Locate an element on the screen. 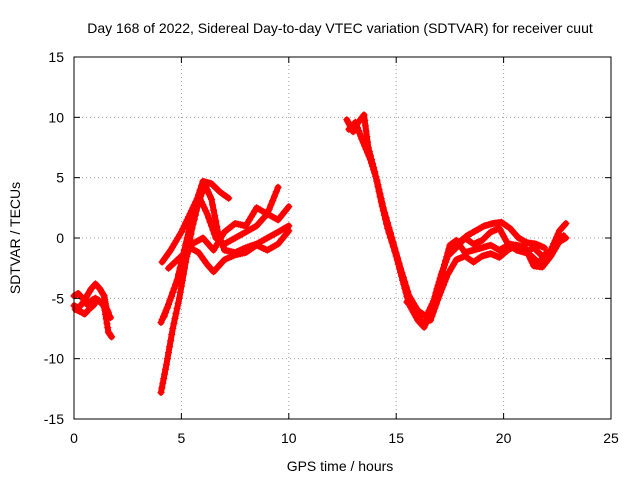 This screenshot has width=640, height=480. series-line is located at coordinates (457, 219).